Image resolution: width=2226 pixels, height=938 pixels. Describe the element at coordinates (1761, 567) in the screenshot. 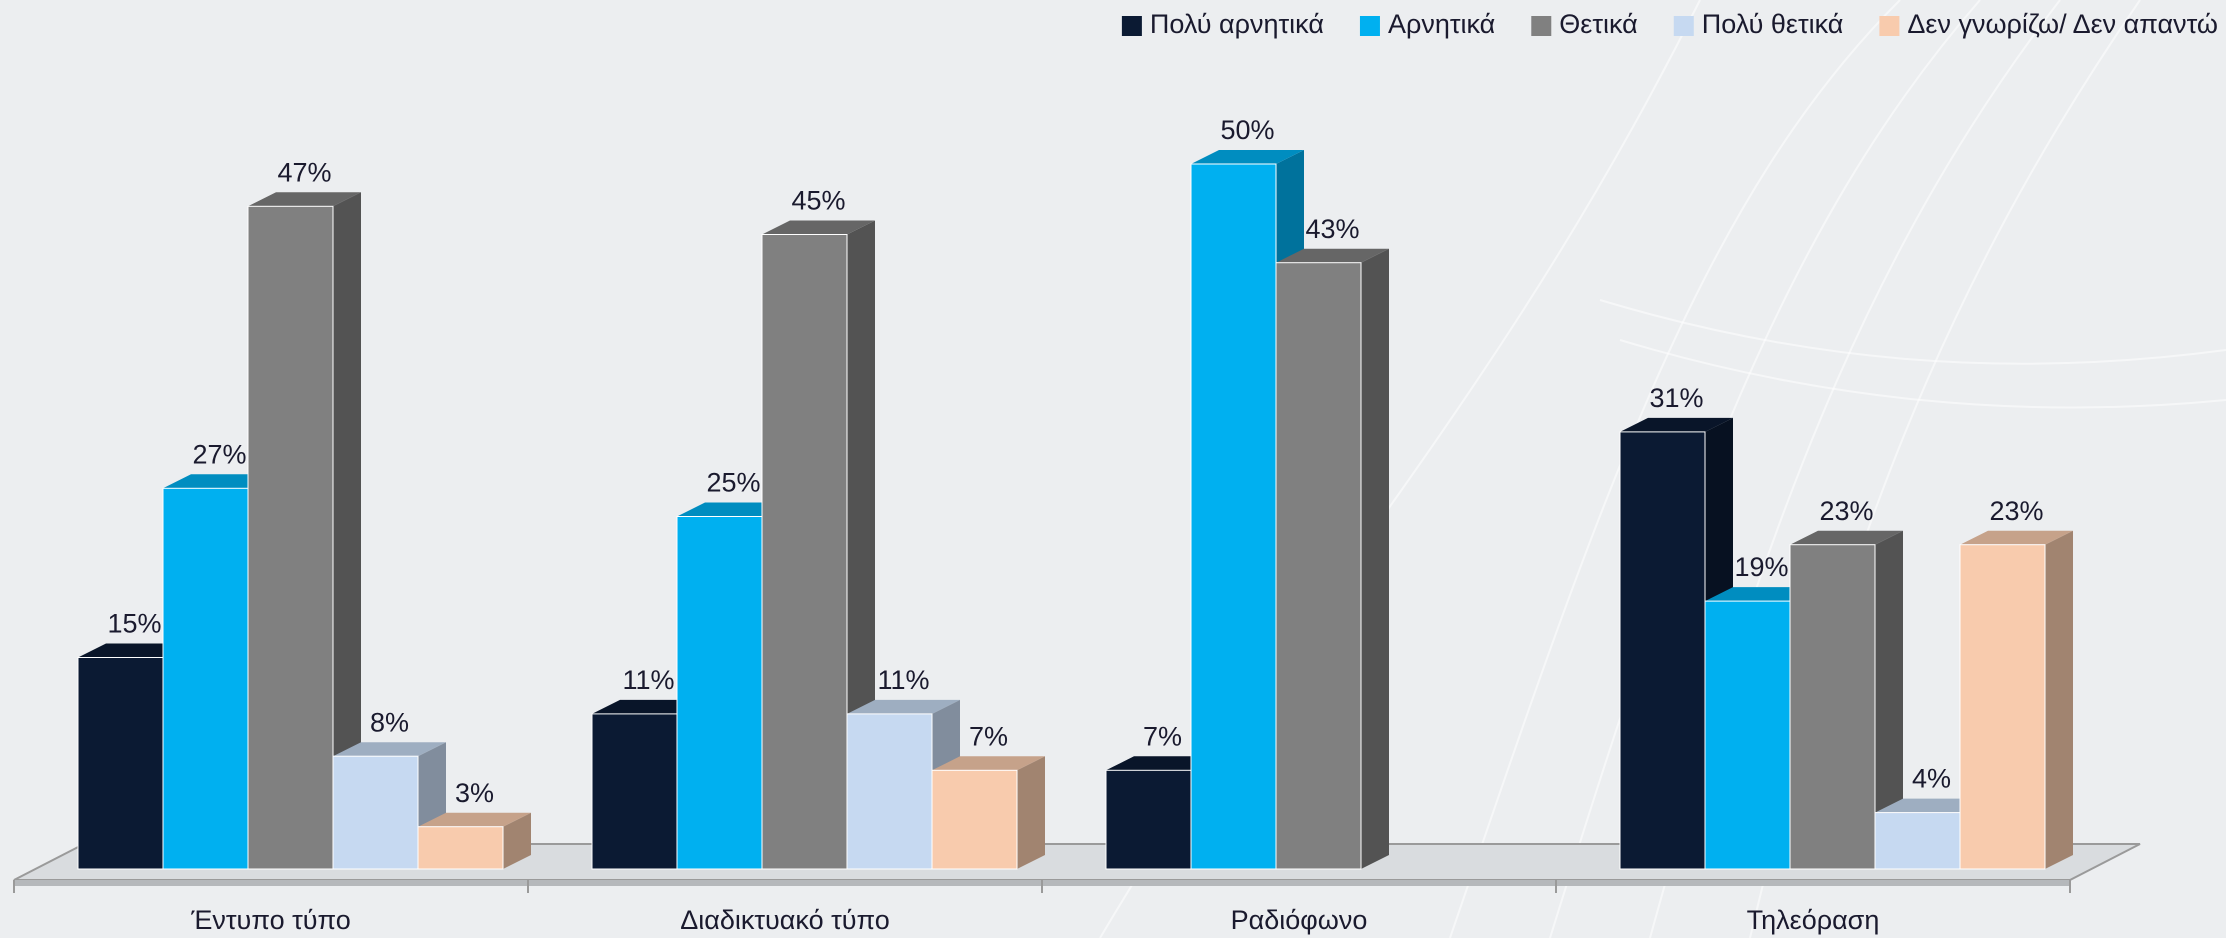

I see `data-label: 19%` at that location.